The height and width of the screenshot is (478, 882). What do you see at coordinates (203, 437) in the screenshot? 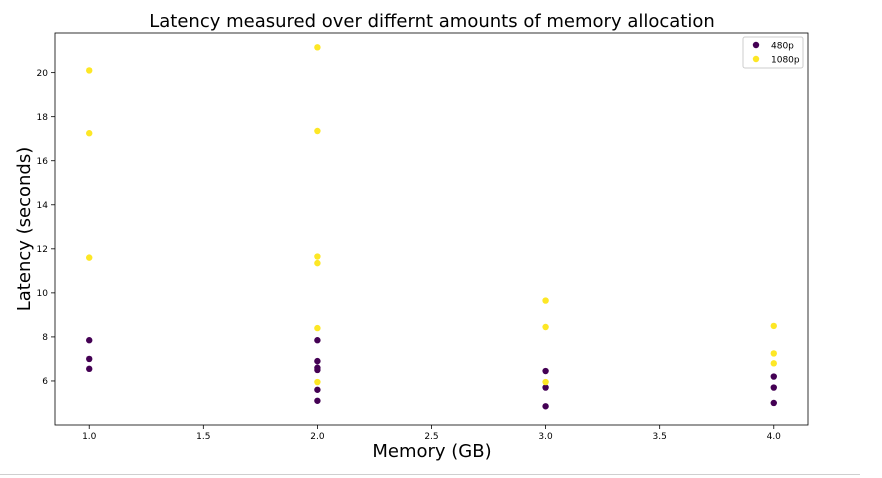
I see `x-tick-label: 1.5` at bounding box center [203, 437].